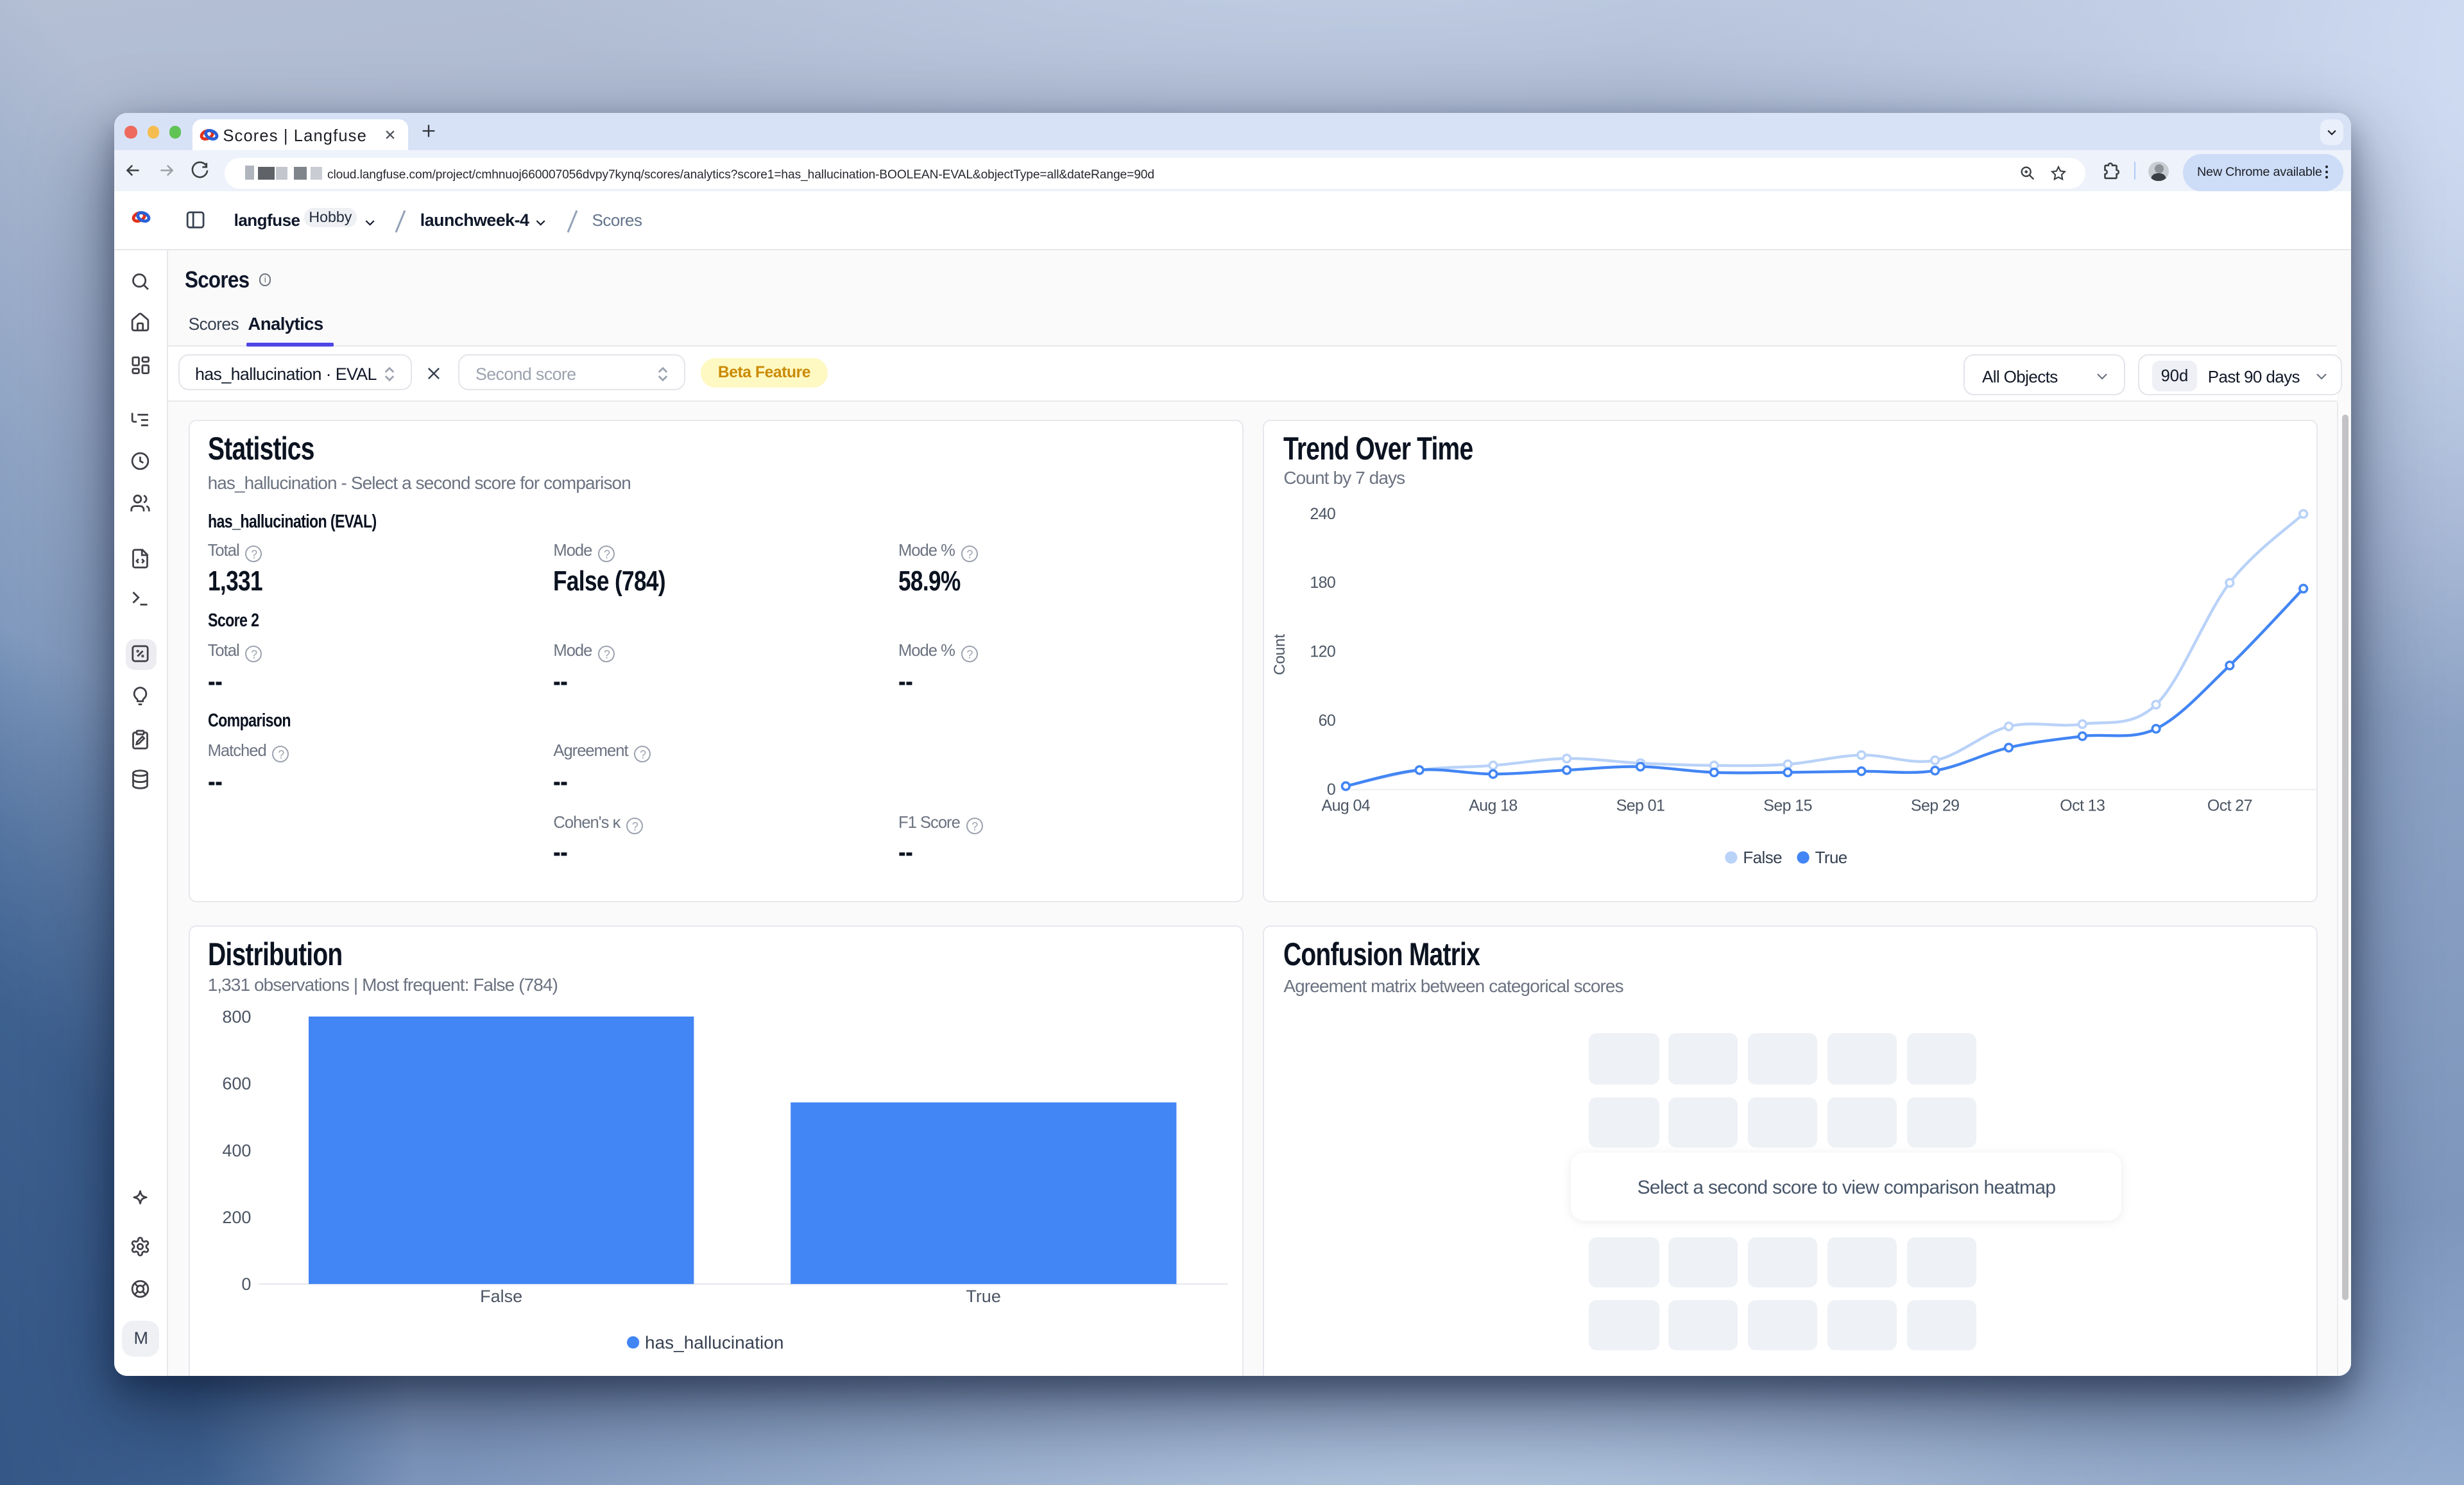  I want to click on svg-text: 240, so click(1323, 513).